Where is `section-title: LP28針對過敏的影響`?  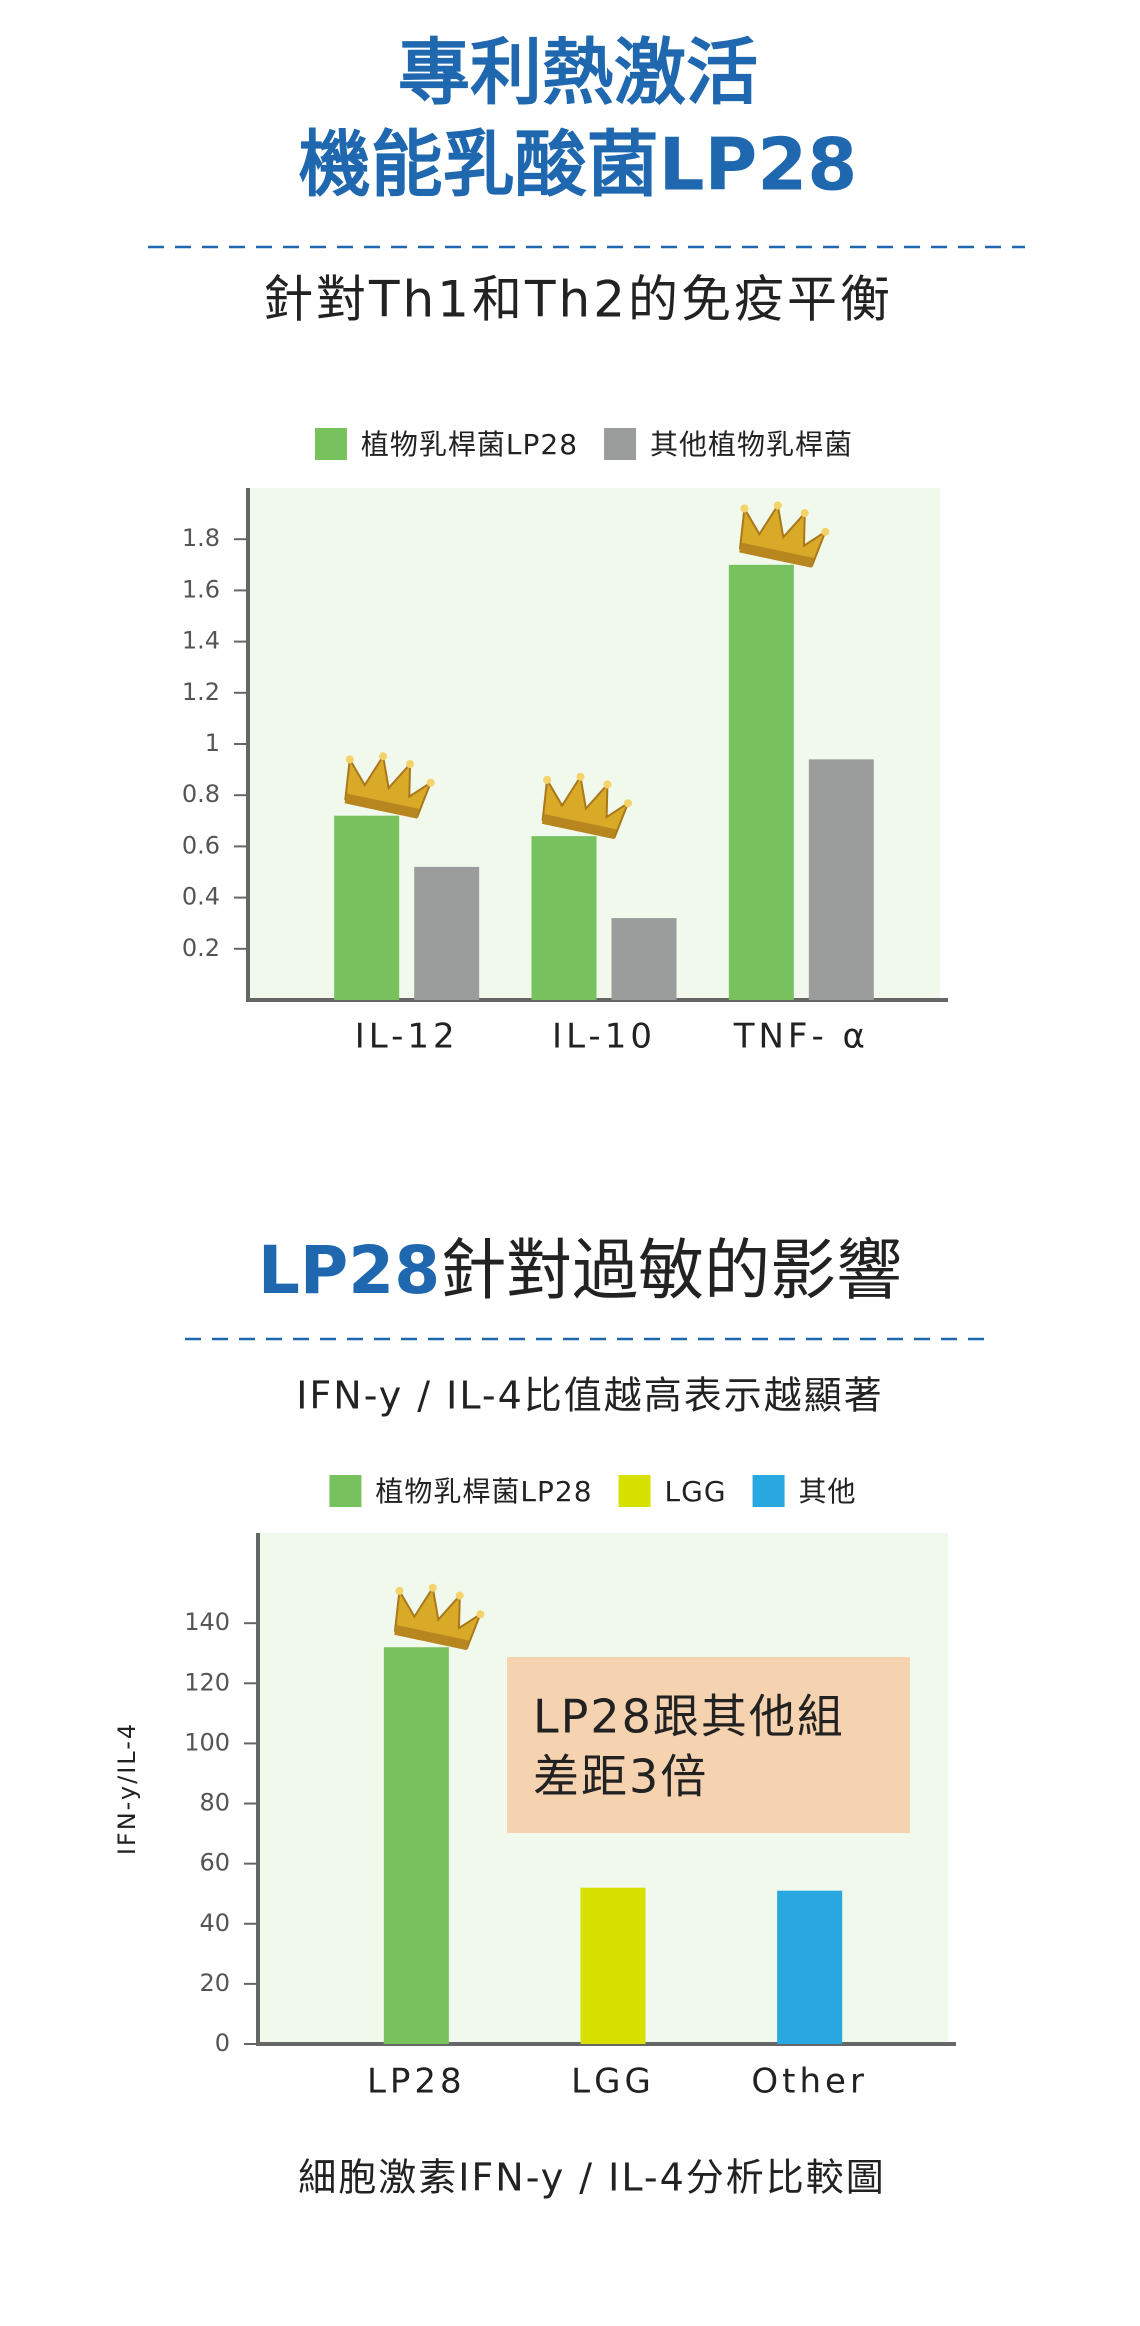 section-title: LP28針對過敏的影響 is located at coordinates (580, 1270).